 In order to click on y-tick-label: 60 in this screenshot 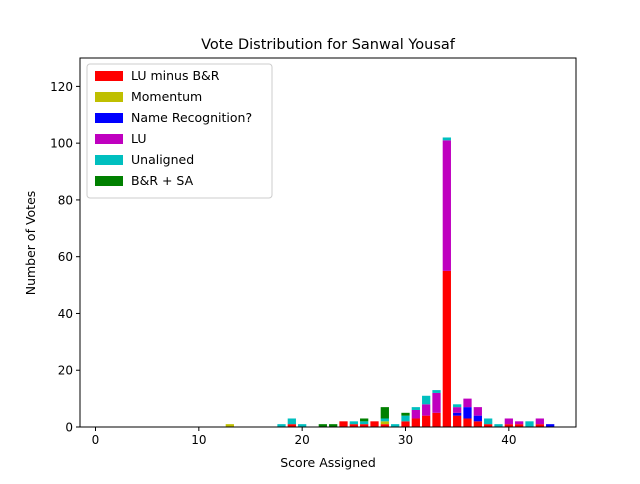, I will do `click(65, 257)`.